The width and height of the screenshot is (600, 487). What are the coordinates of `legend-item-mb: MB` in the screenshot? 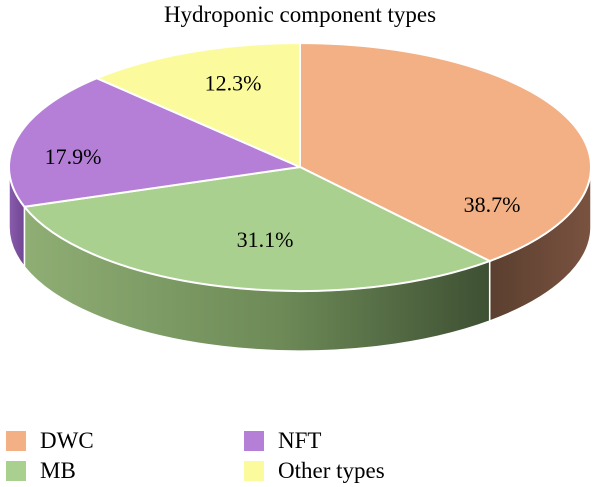 It's located at (41, 471).